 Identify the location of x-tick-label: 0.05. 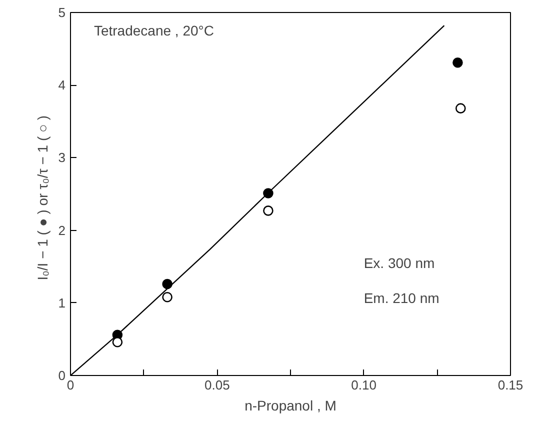
(217, 385).